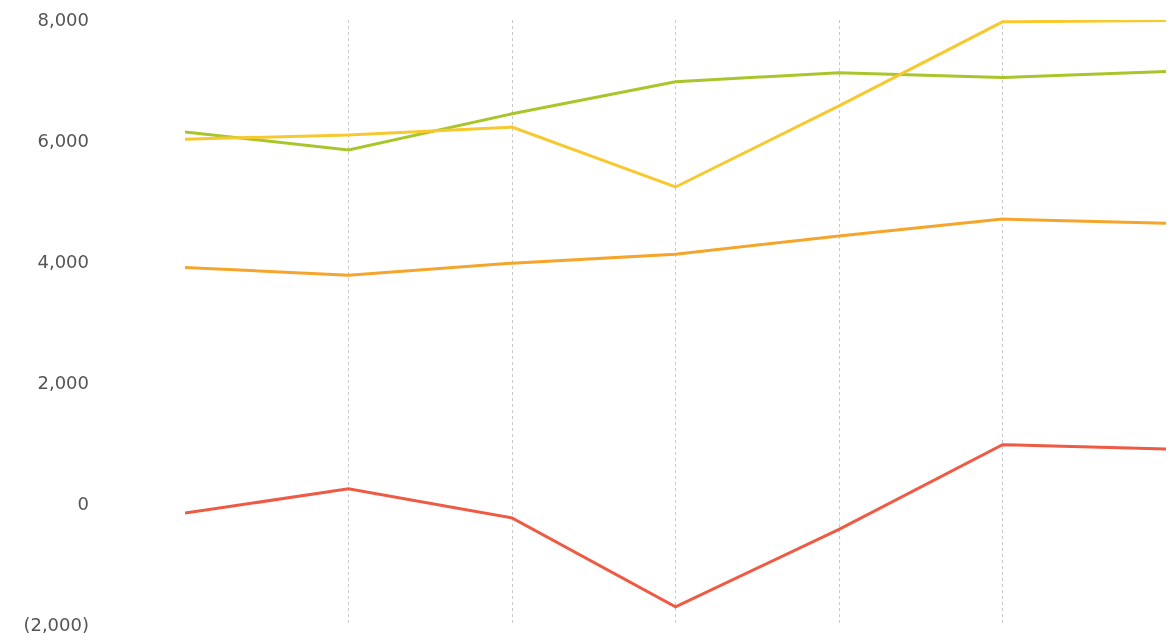 The width and height of the screenshot is (1176, 644). I want to click on y-tick-label: 6,000, so click(63, 141).